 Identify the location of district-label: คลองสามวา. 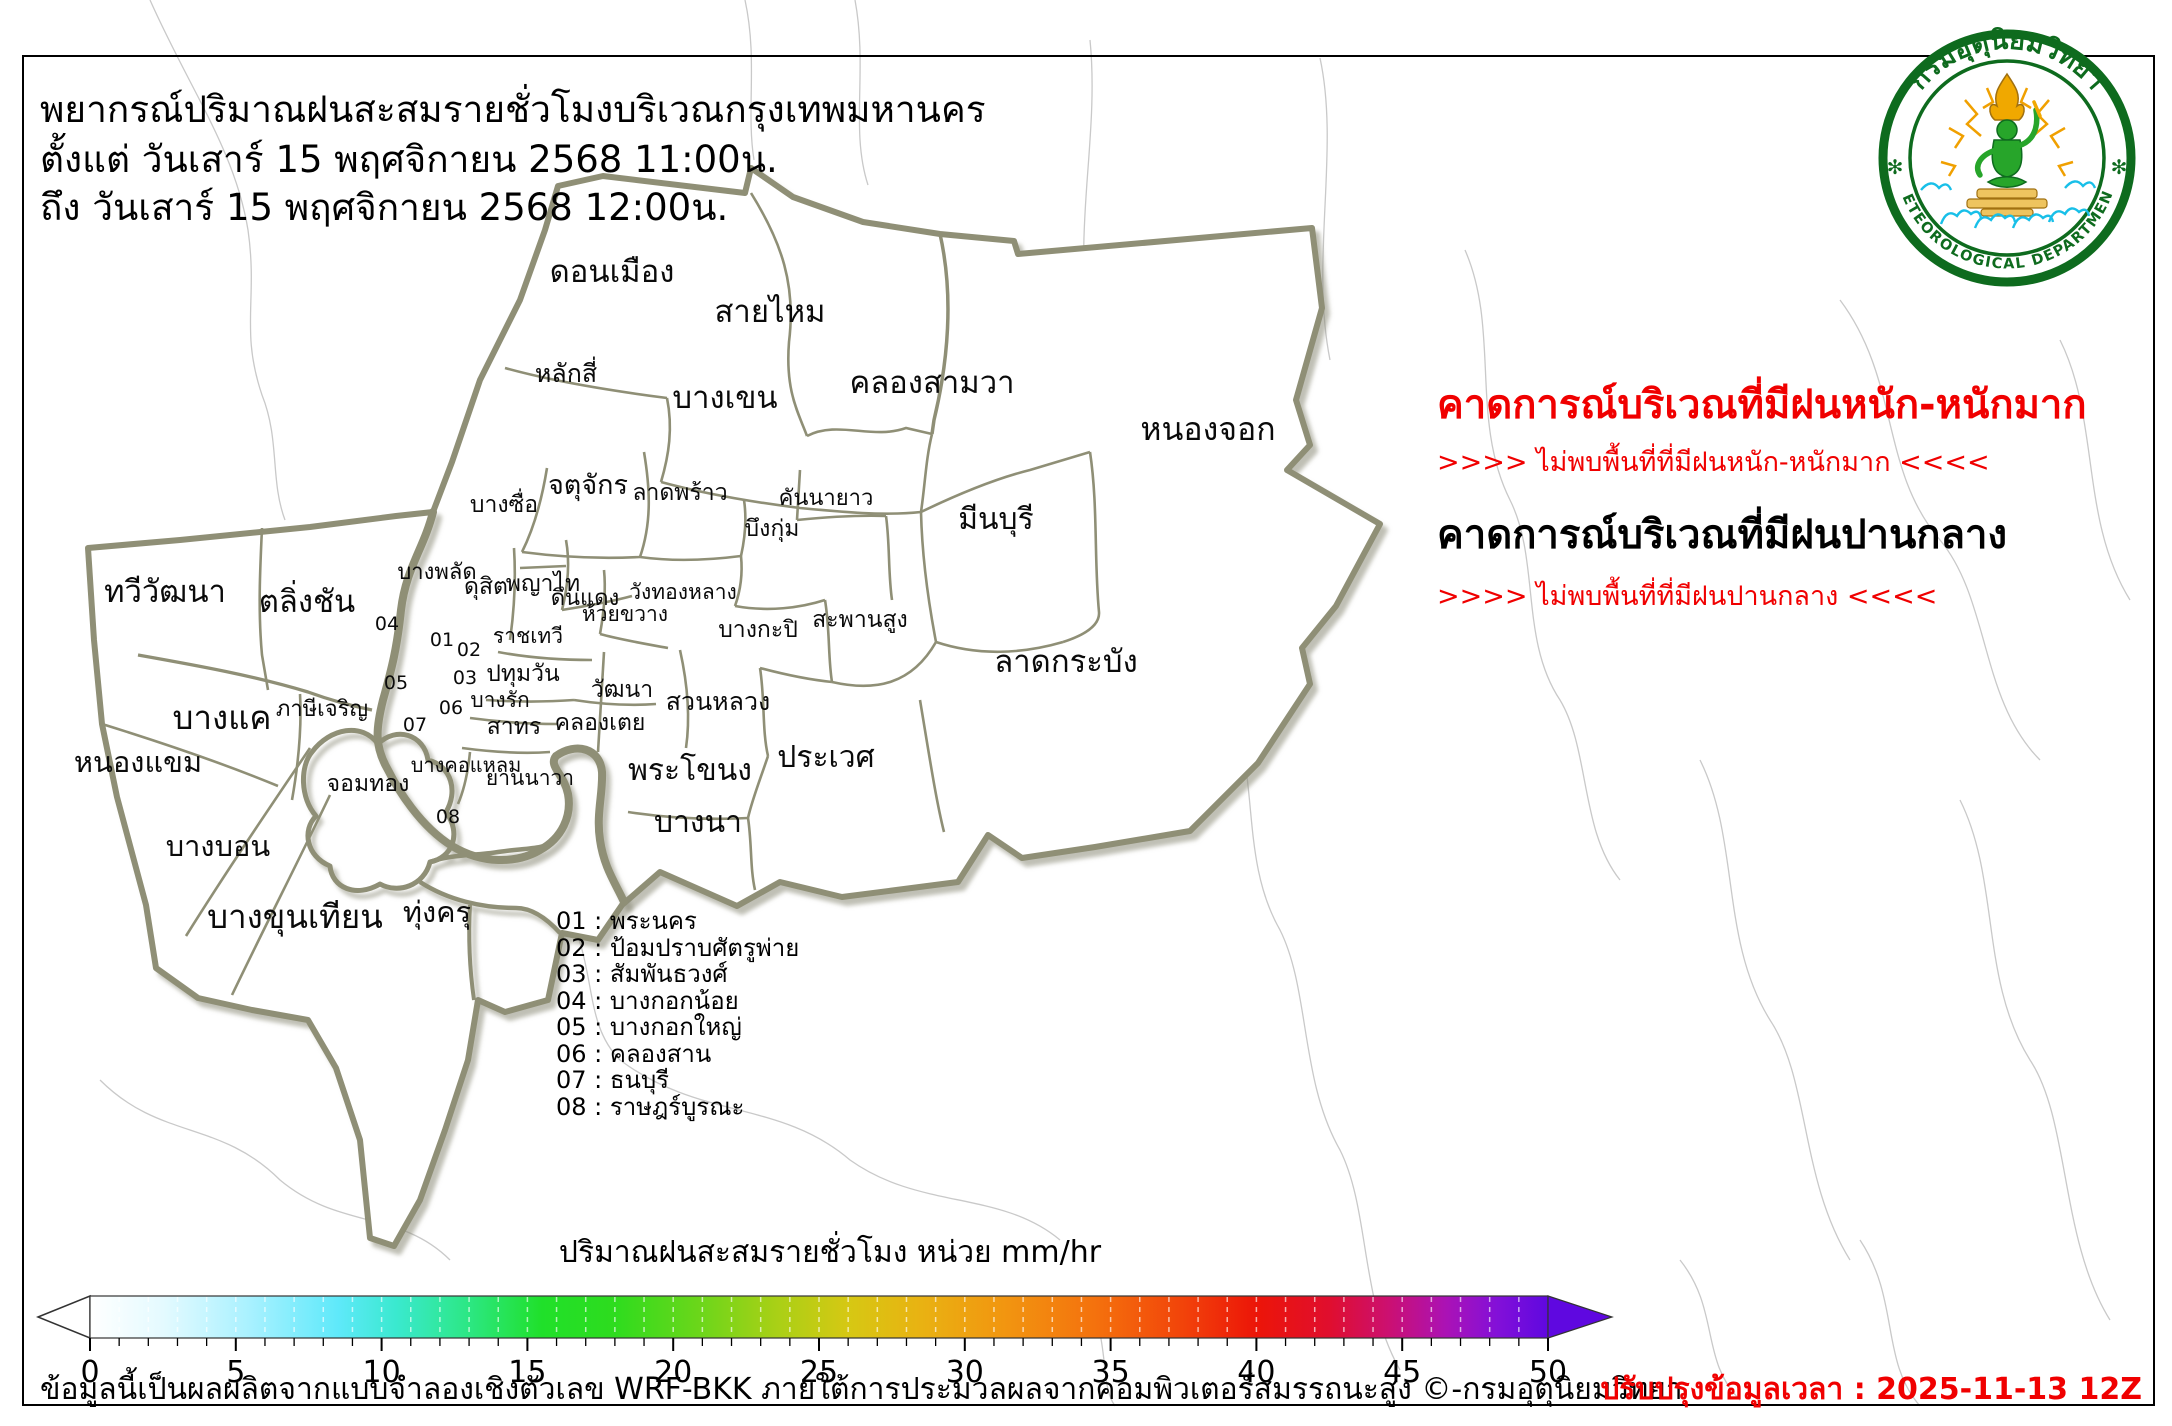
(931, 383).